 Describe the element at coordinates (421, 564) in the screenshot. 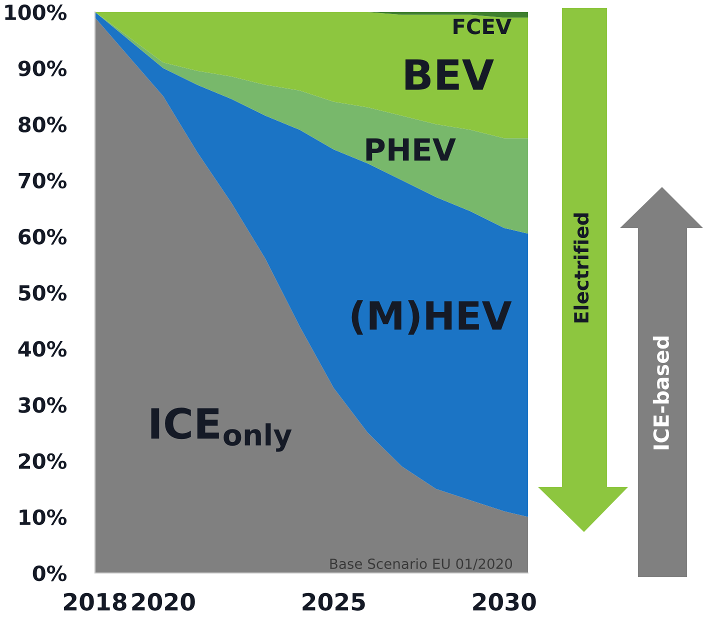

I see `annotation: Base Scenario EU 01/2020` at that location.